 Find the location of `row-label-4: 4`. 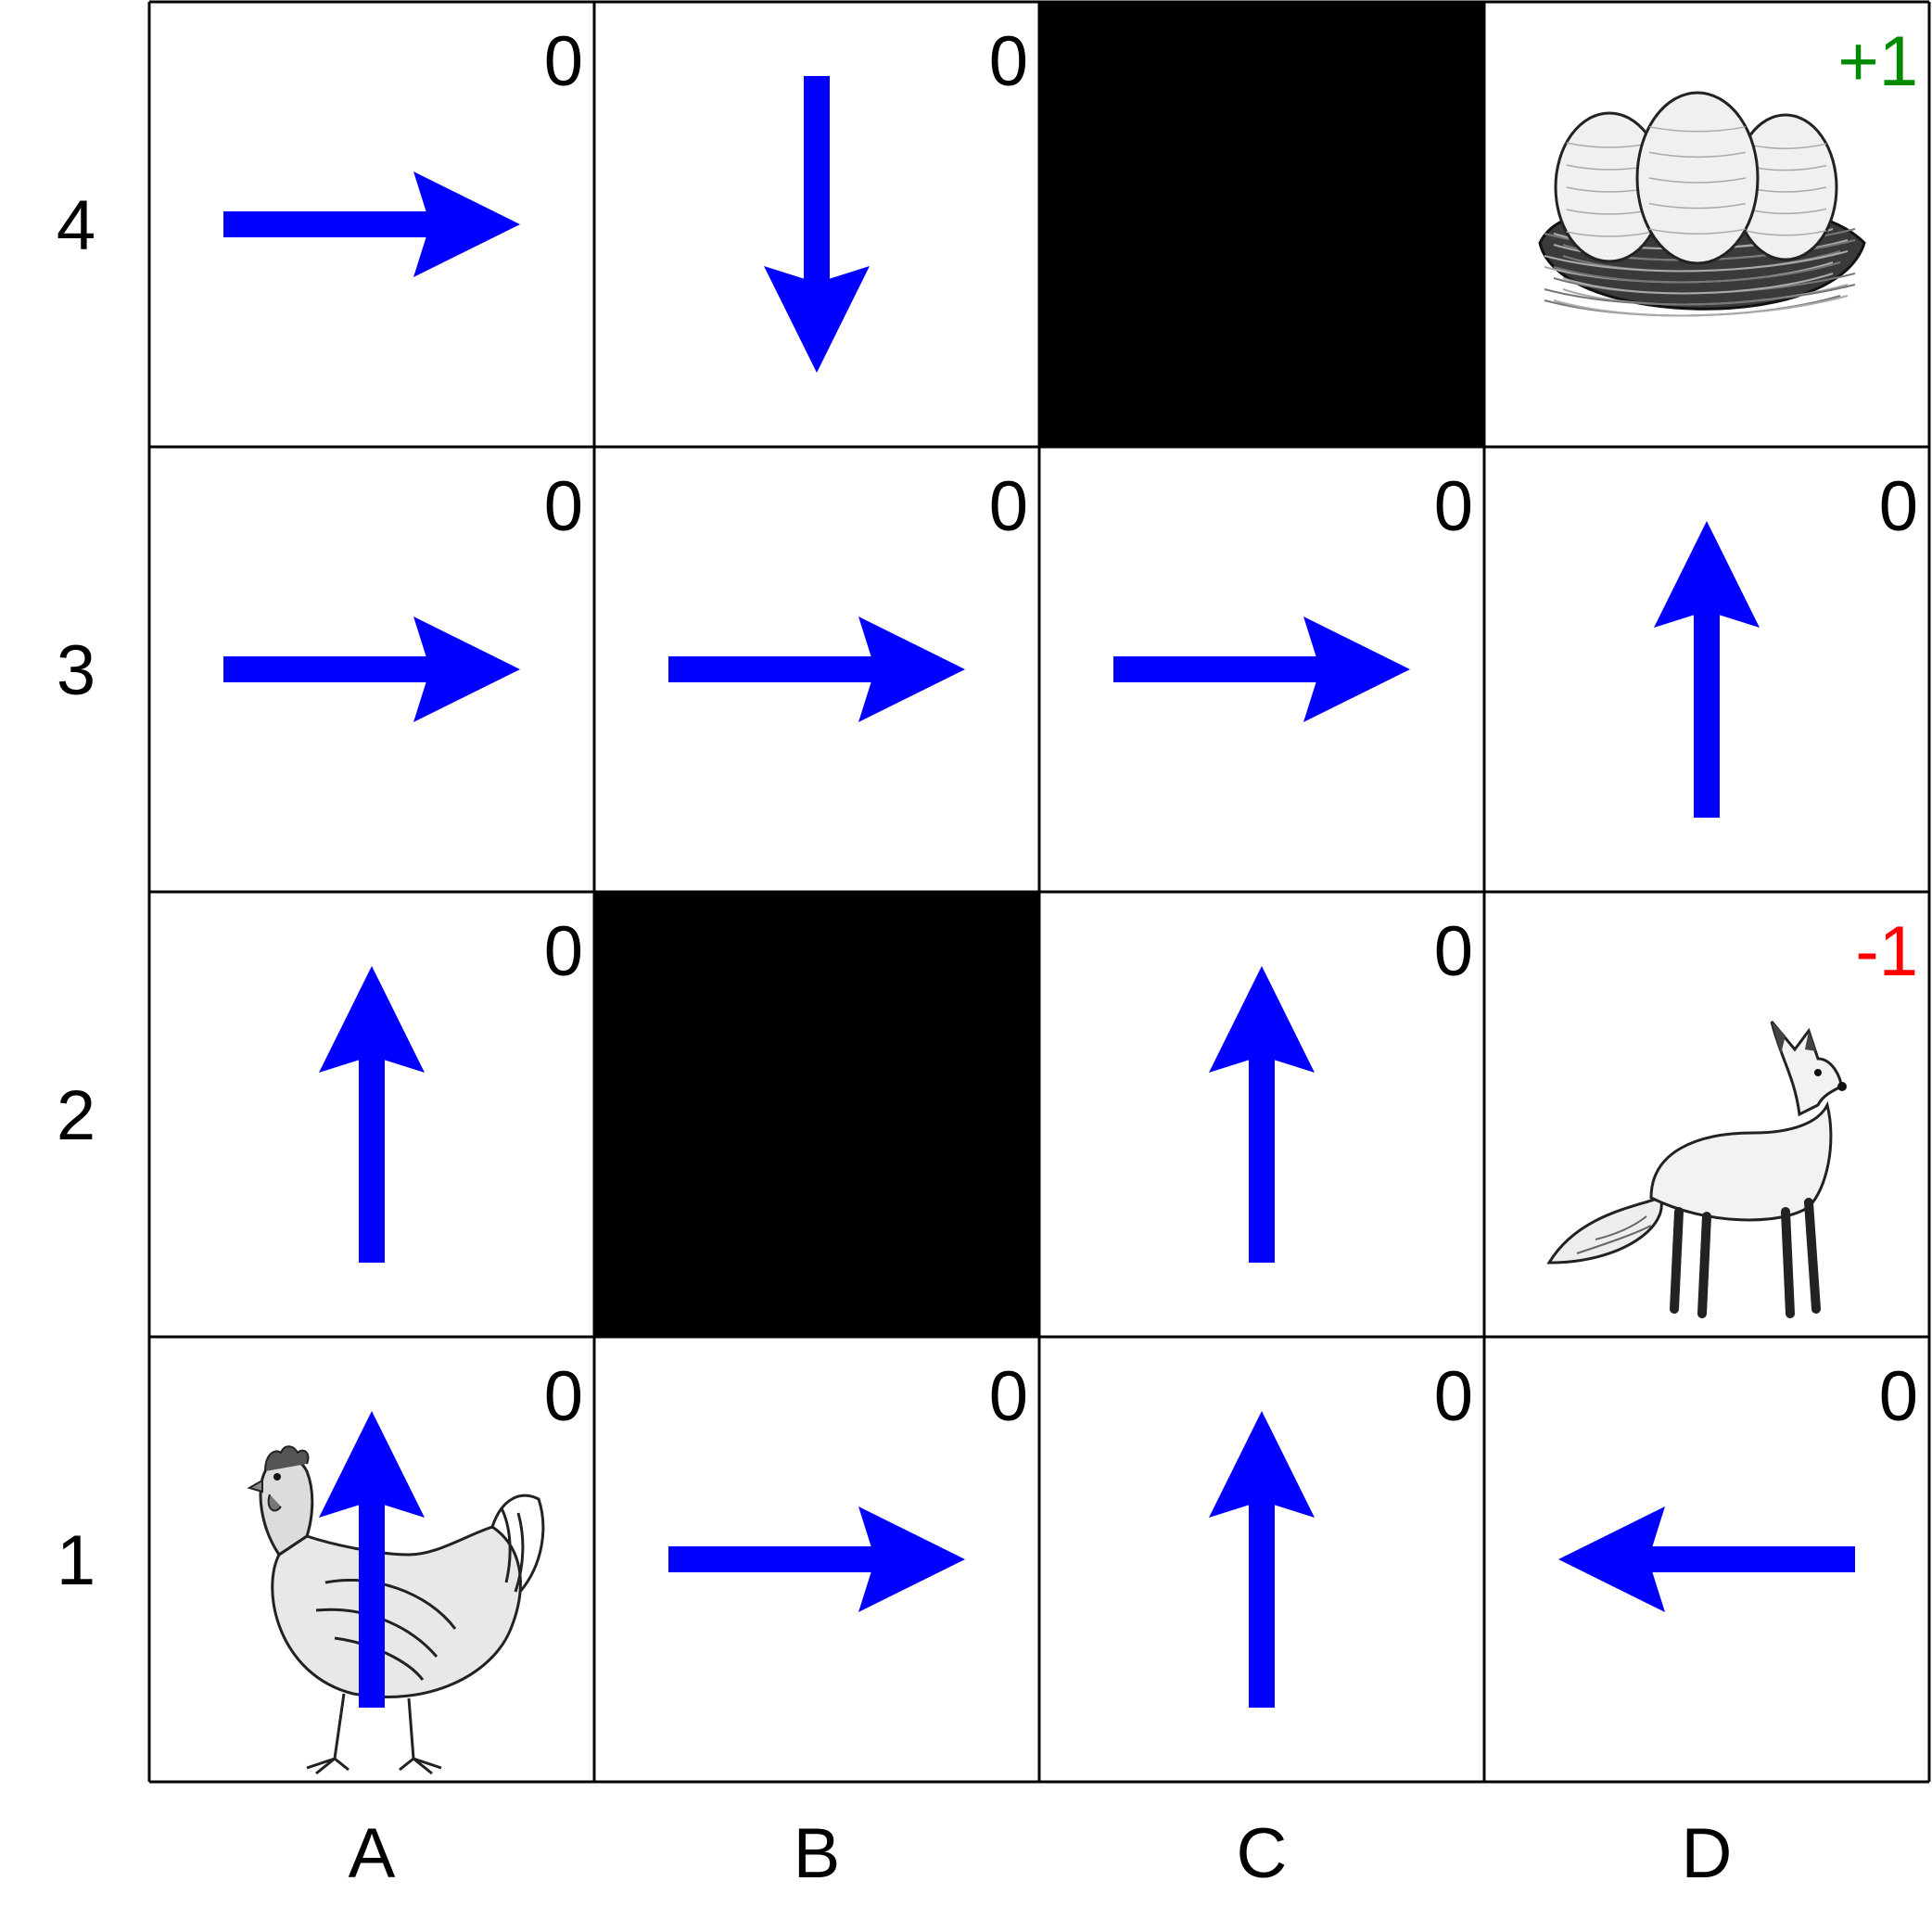

row-label-4: 4 is located at coordinates (76, 225).